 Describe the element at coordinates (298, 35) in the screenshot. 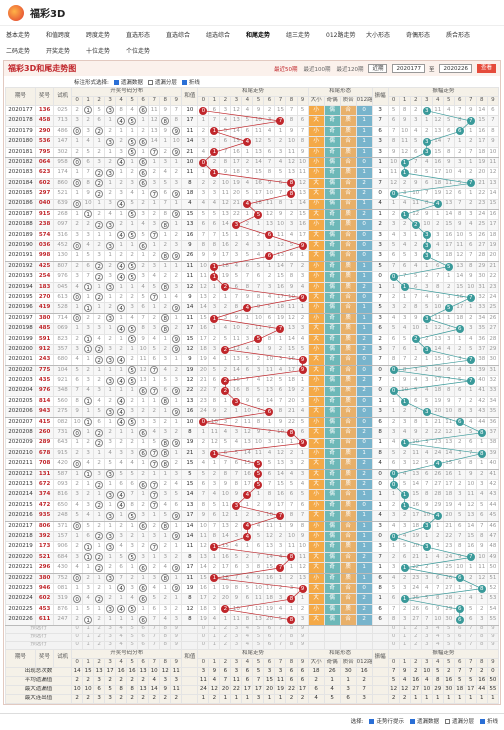

I see `nav-link: 组三走势` at that location.